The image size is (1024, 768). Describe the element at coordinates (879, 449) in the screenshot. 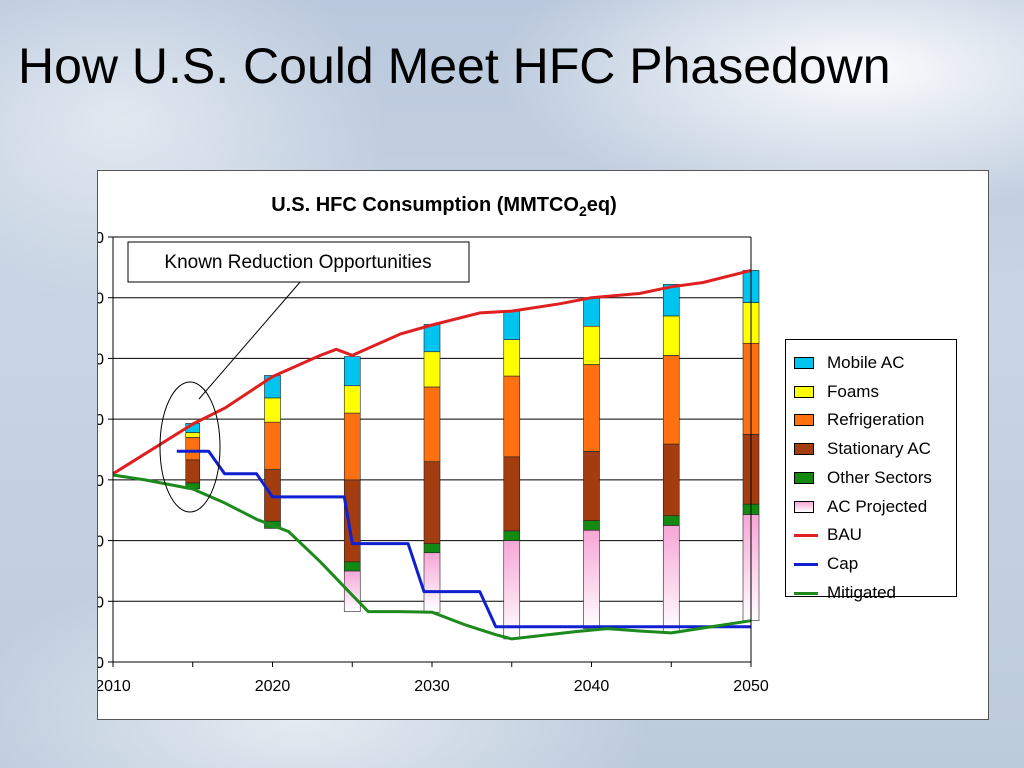

I see `legend-label: Stationary AC` at that location.